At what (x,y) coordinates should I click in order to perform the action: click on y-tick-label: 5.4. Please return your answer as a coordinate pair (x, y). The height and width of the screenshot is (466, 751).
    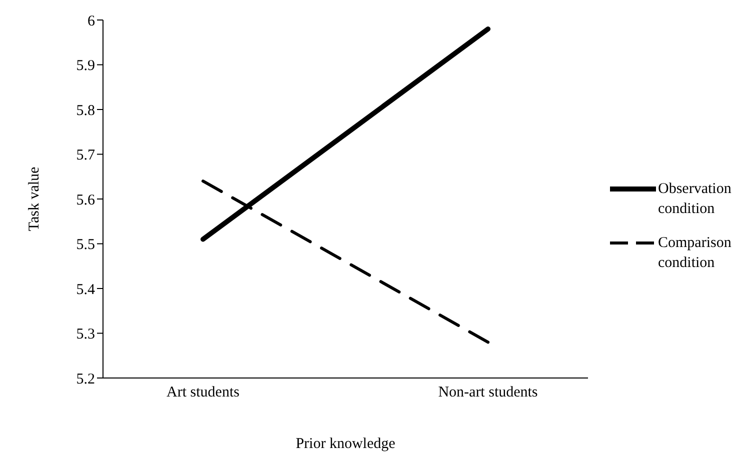
    Looking at the image, I should click on (86, 290).